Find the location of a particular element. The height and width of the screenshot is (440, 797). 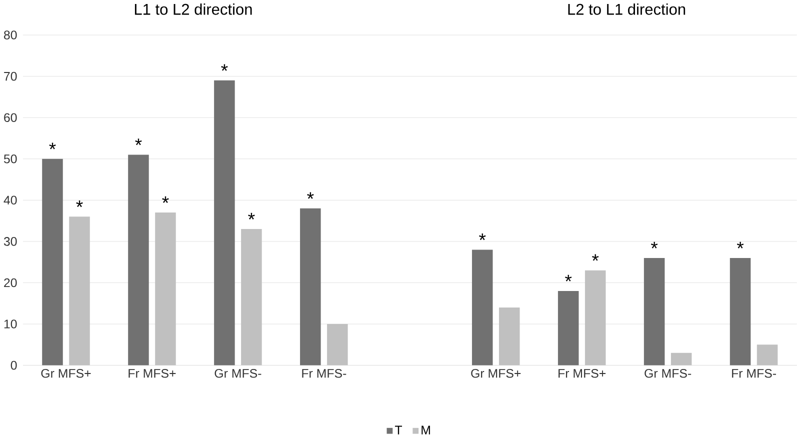

y-tick-label: 70 is located at coordinates (10, 76).